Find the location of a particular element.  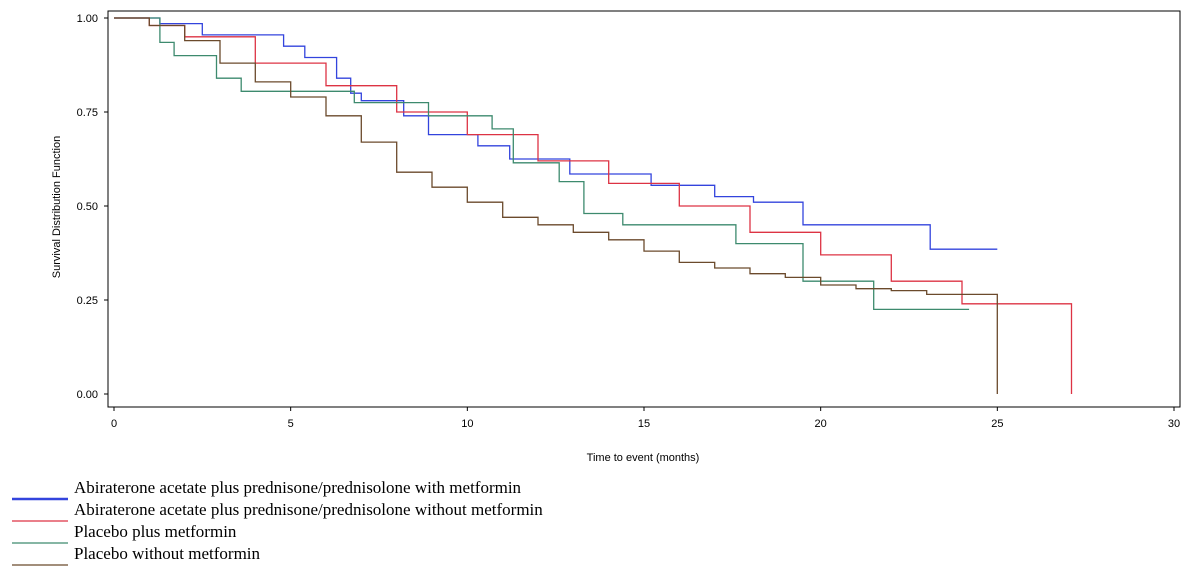

legend-label-3: Placebo plus metformin is located at coordinates (155, 531).